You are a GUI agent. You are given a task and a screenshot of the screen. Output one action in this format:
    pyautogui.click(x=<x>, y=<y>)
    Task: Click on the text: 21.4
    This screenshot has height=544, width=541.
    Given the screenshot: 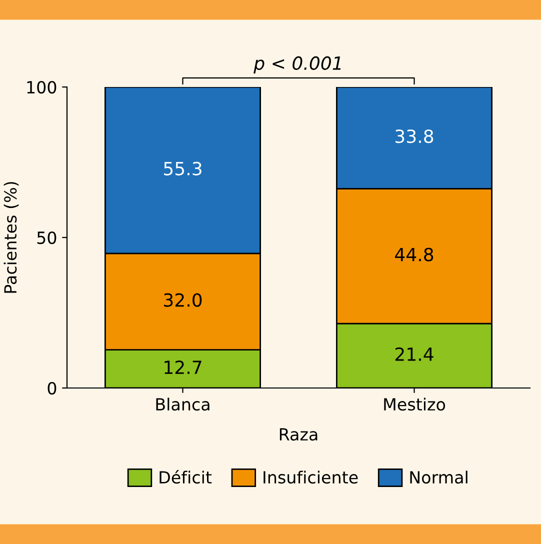 What is the action you would take?
    pyautogui.click(x=414, y=354)
    